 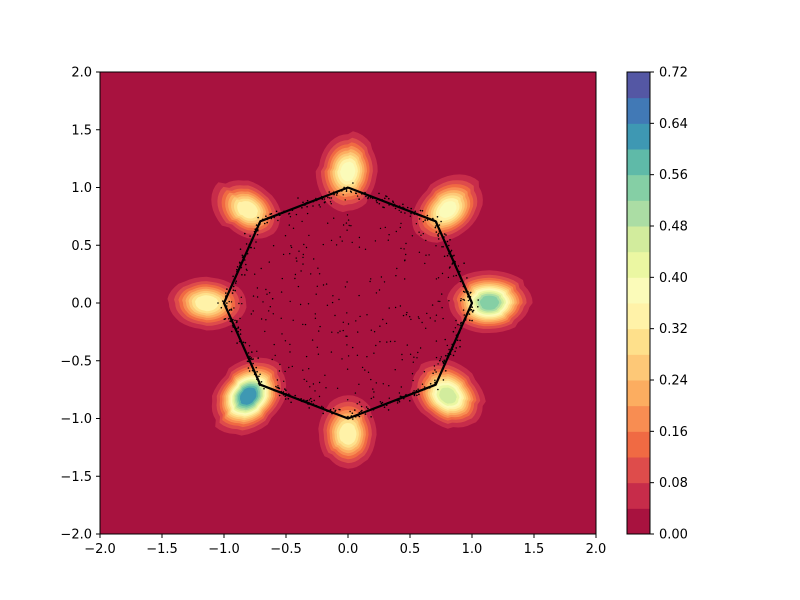 I want to click on colorbar-tick-label: 0.40, so click(x=673, y=278).